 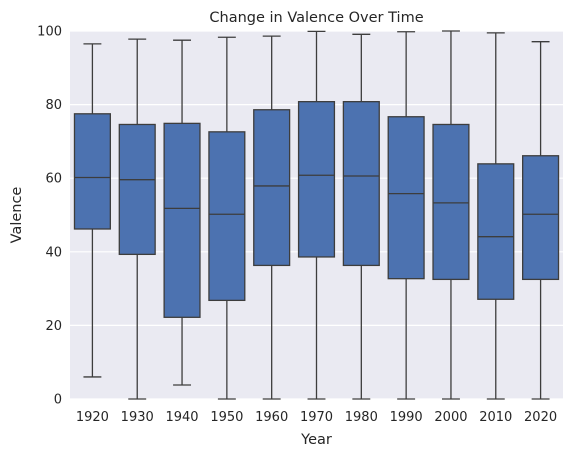 What do you see at coordinates (17, 215) in the screenshot?
I see `y-axis-title: Valence` at bounding box center [17, 215].